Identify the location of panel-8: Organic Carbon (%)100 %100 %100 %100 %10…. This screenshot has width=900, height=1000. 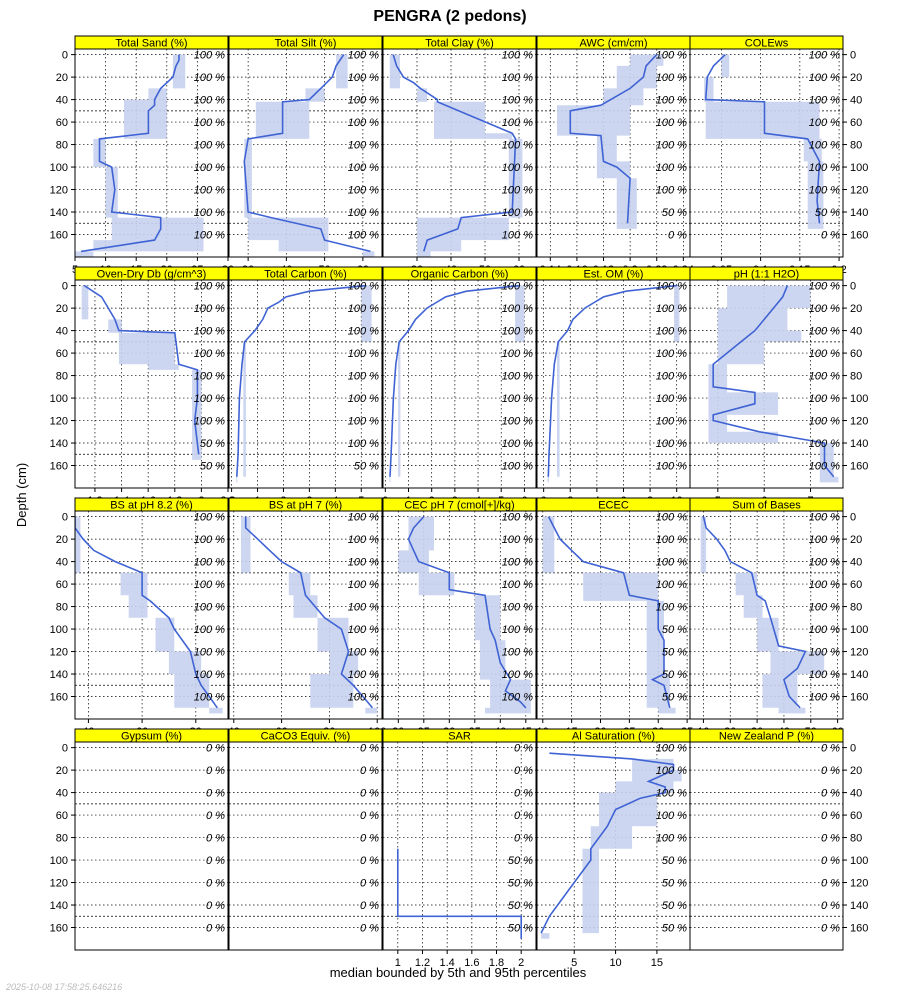
(459, 386).